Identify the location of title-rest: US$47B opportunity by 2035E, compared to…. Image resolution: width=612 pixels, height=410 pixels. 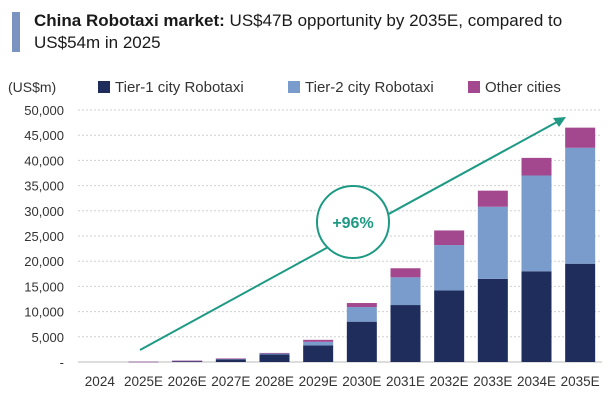
(298, 31).